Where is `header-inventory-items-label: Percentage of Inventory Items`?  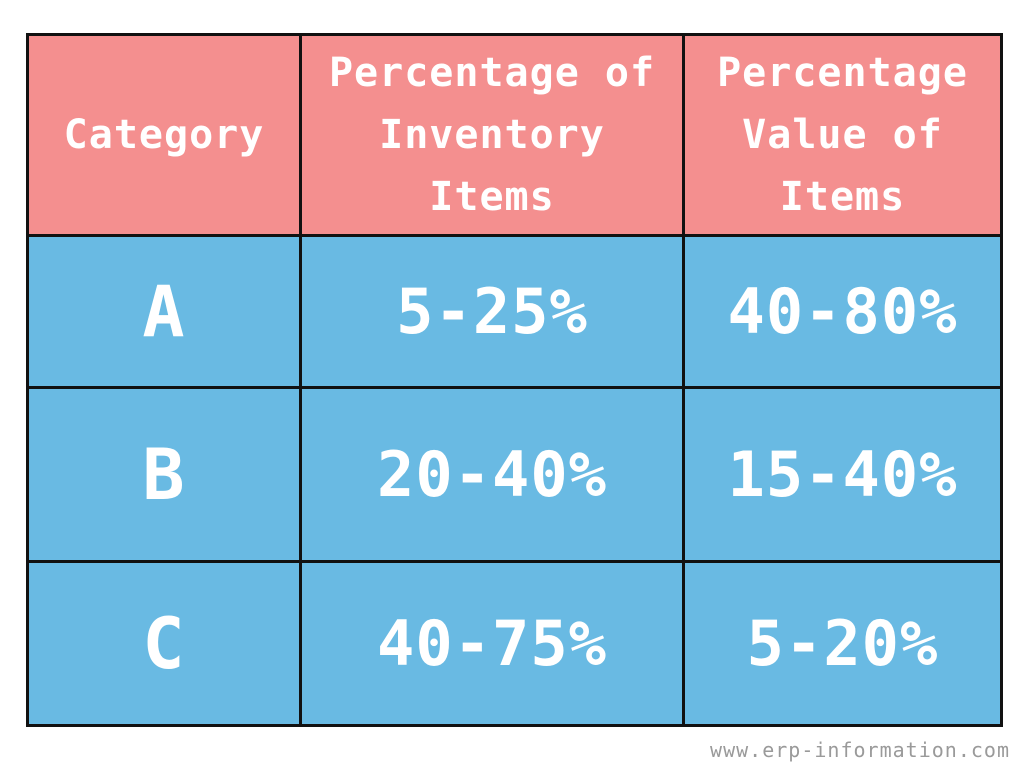 header-inventory-items-label: Percentage of Inventory Items is located at coordinates (492, 135).